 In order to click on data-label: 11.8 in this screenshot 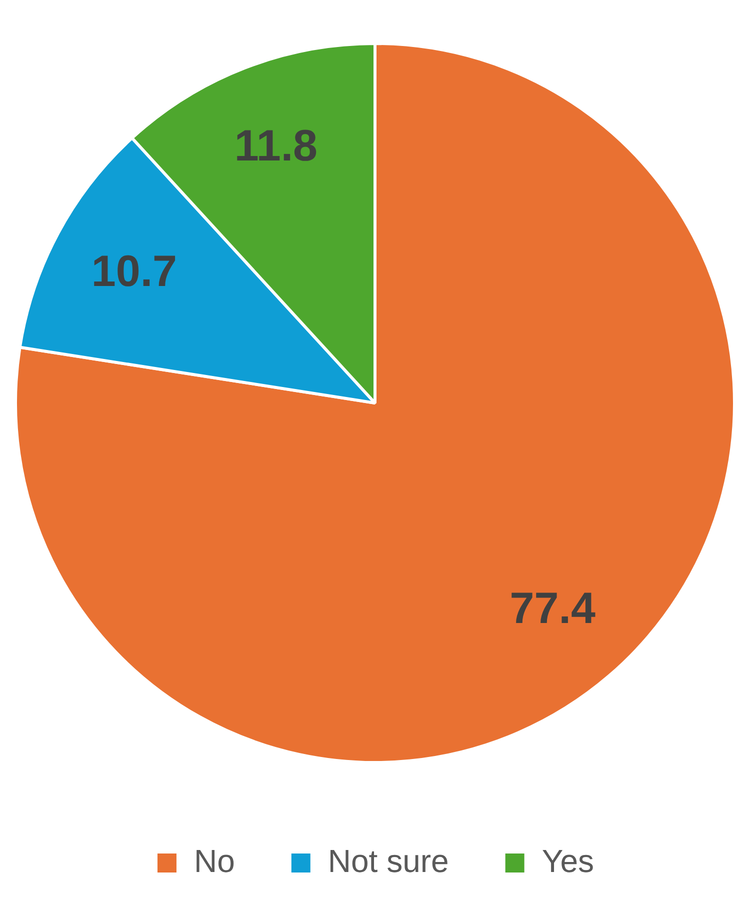, I will do `click(276, 146)`.